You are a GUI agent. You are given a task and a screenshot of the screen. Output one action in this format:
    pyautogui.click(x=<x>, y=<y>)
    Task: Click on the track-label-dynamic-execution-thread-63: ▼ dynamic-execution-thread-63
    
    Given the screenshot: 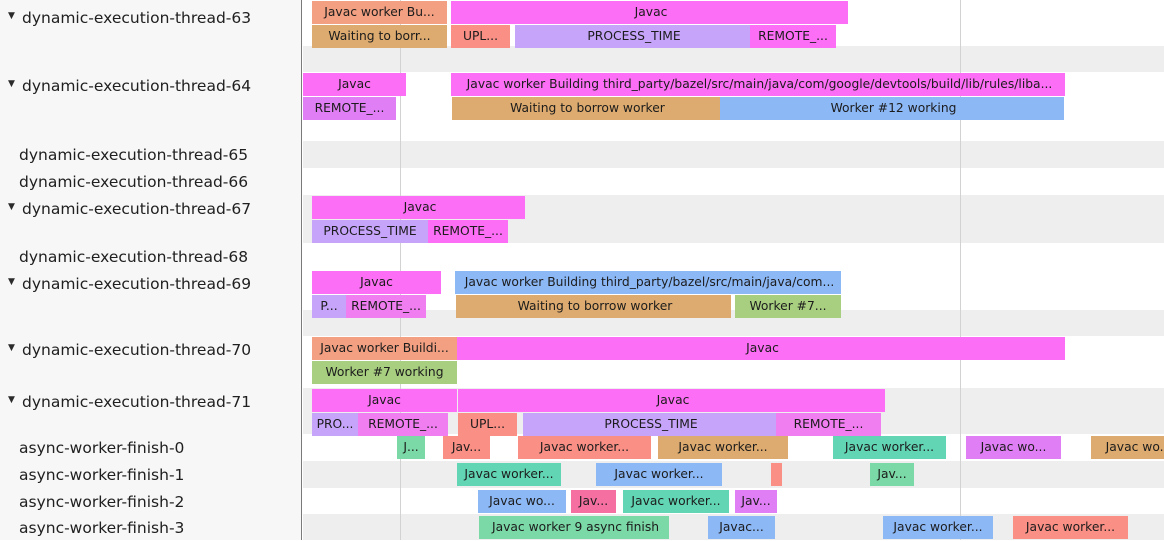 What is the action you would take?
    pyautogui.click(x=151, y=17)
    